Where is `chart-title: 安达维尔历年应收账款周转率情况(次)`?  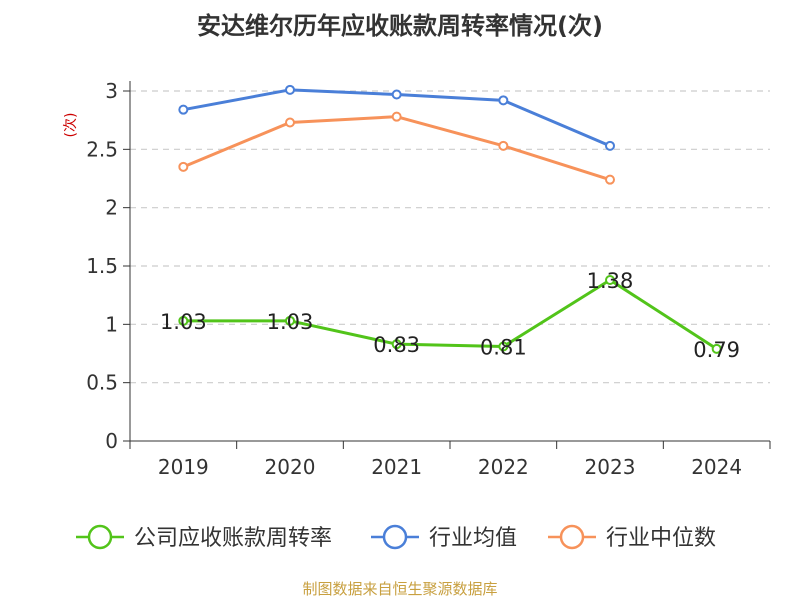 chart-title: 安达维尔历年应收账款周转率情况(次) is located at coordinates (400, 26).